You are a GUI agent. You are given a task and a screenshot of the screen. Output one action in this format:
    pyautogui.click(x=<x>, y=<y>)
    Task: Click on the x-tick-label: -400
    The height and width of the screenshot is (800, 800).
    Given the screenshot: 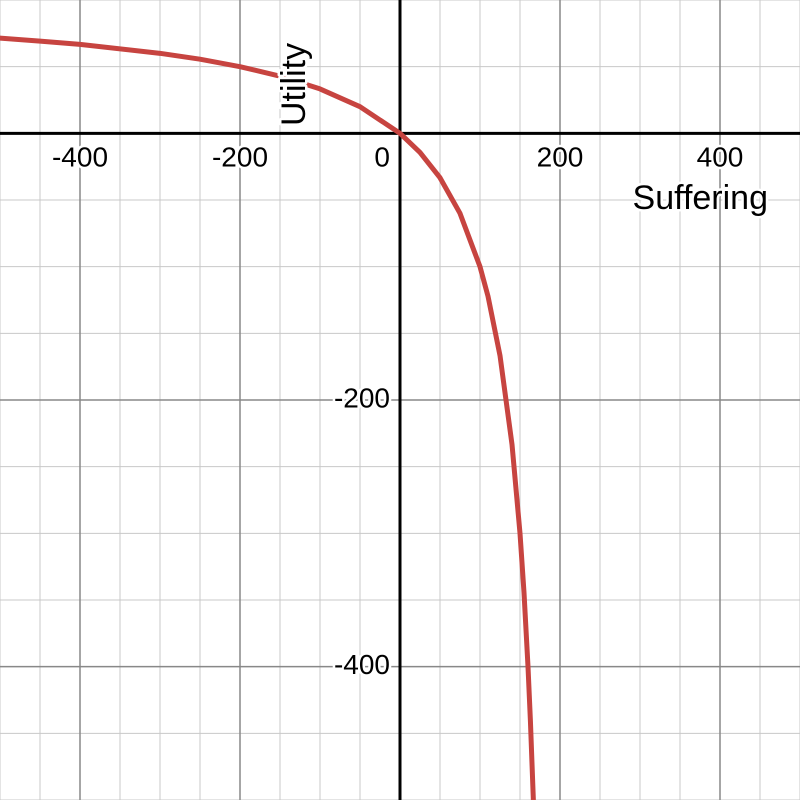 What is the action you would take?
    pyautogui.click(x=80, y=157)
    